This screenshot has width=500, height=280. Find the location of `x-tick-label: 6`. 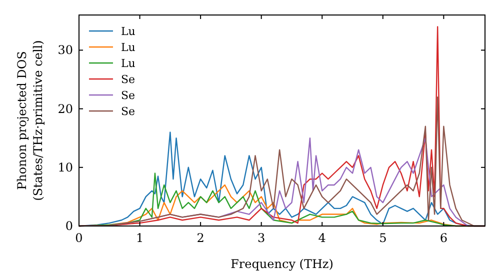

x-tick-label: 6 is located at coordinates (444, 238).